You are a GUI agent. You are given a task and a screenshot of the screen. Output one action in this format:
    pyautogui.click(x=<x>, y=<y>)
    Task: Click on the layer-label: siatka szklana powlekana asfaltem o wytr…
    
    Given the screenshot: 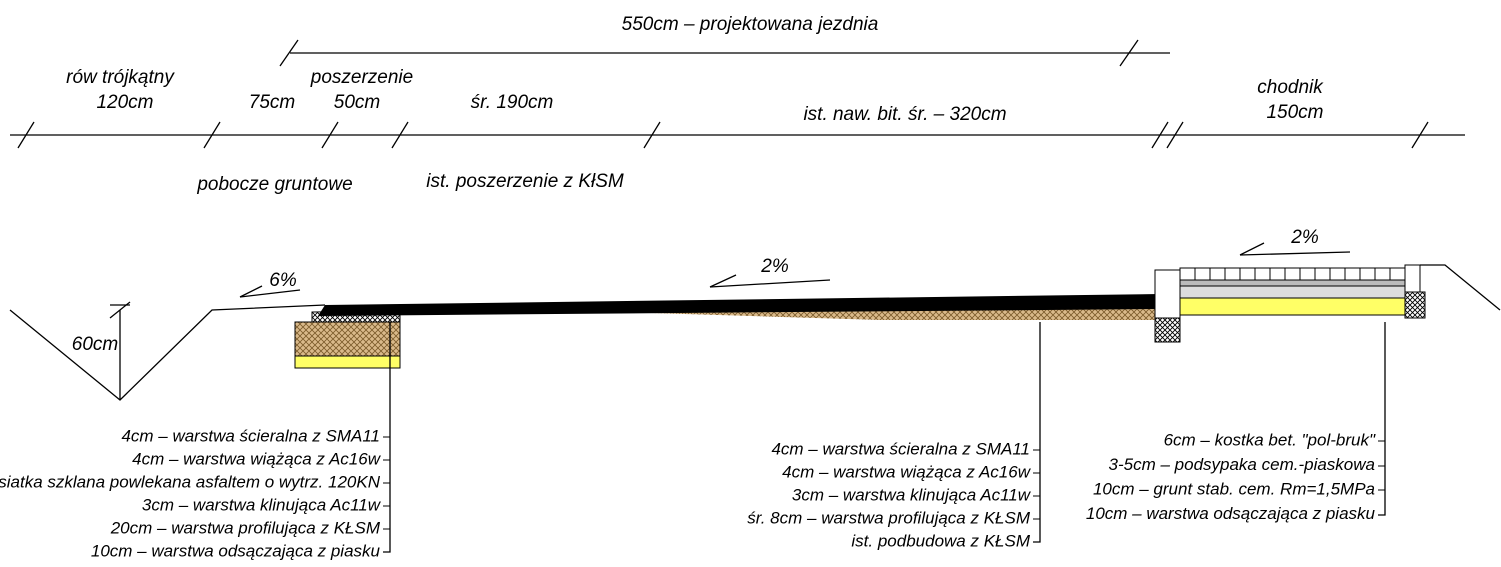 What is the action you would take?
    pyautogui.click(x=190, y=481)
    